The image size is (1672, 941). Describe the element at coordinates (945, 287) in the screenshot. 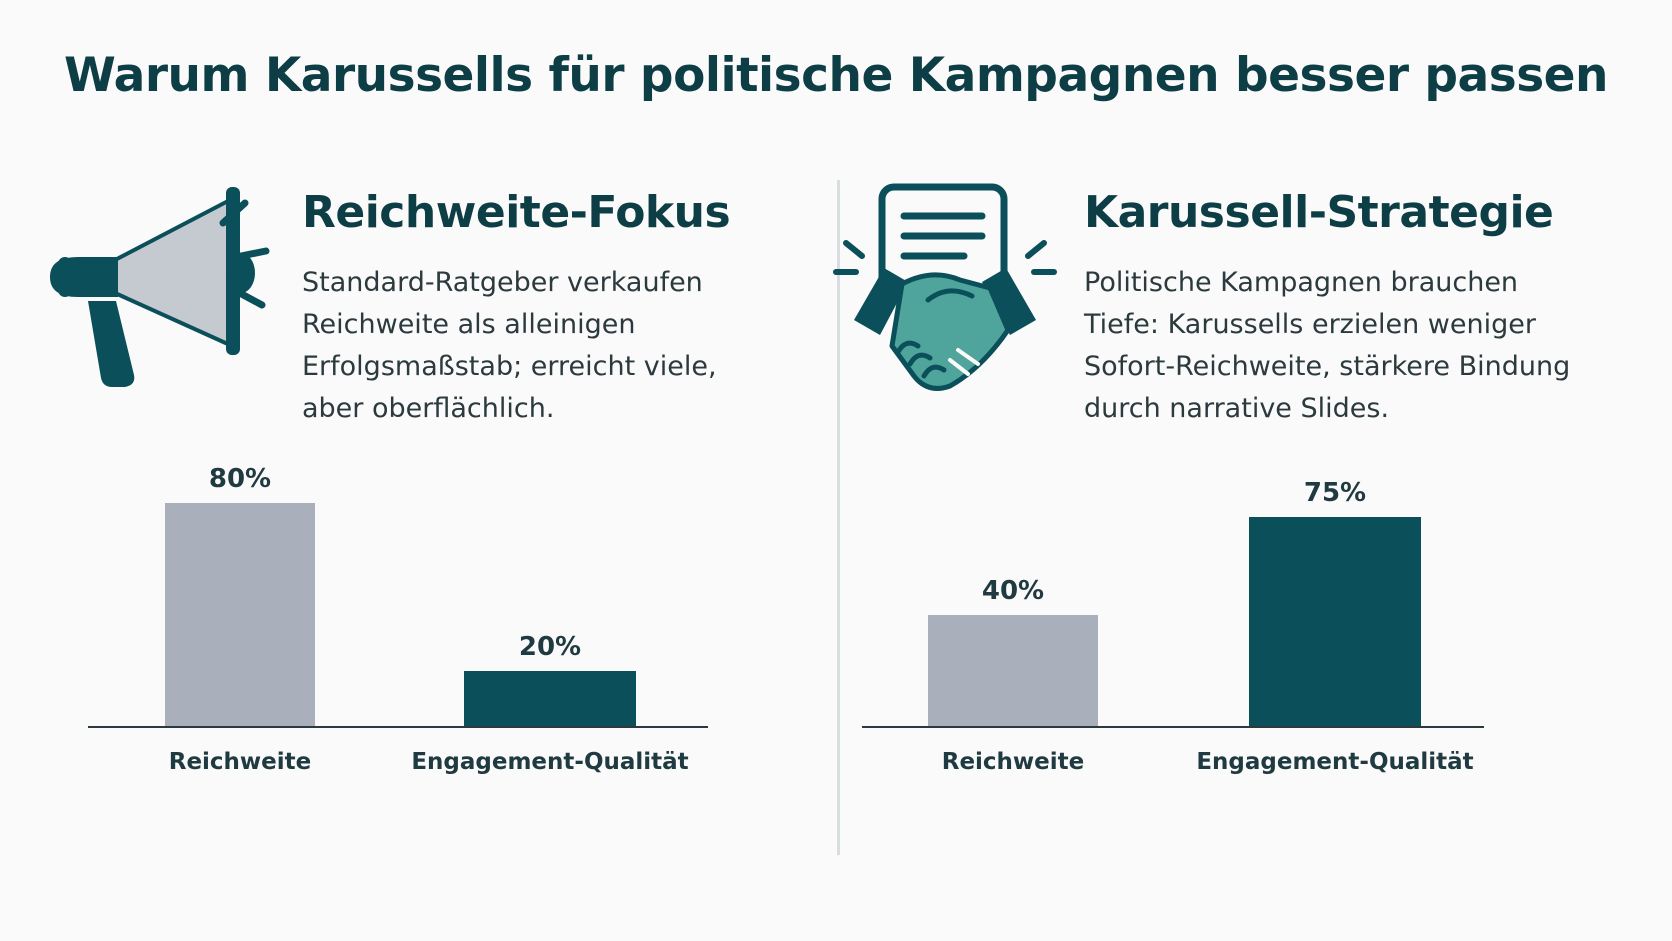

I see `handshake-document-icon` at that location.